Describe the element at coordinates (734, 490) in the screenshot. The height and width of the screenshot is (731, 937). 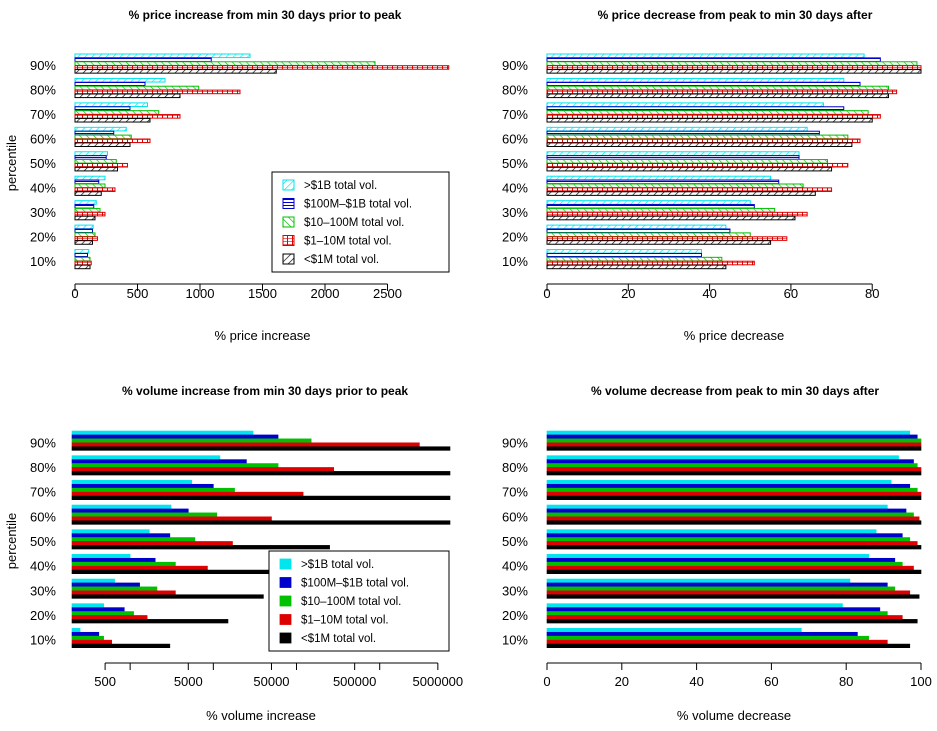
I see `bar-group-70%` at that location.